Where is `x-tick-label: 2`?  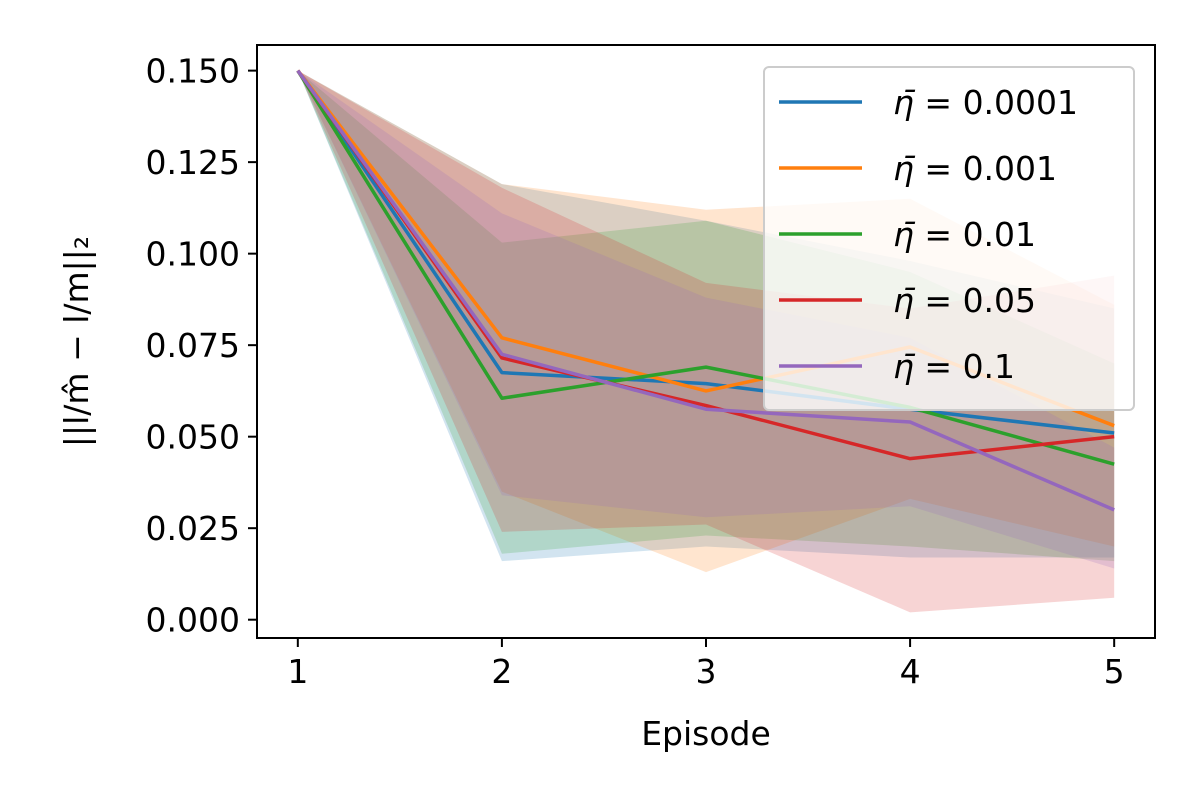 x-tick-label: 2 is located at coordinates (501, 671).